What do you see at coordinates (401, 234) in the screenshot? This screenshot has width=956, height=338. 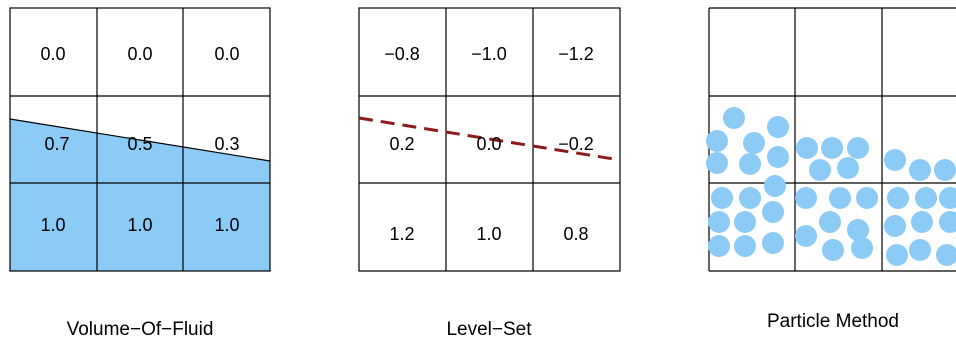 I see `level-set-cell-2-0: 1.2` at bounding box center [401, 234].